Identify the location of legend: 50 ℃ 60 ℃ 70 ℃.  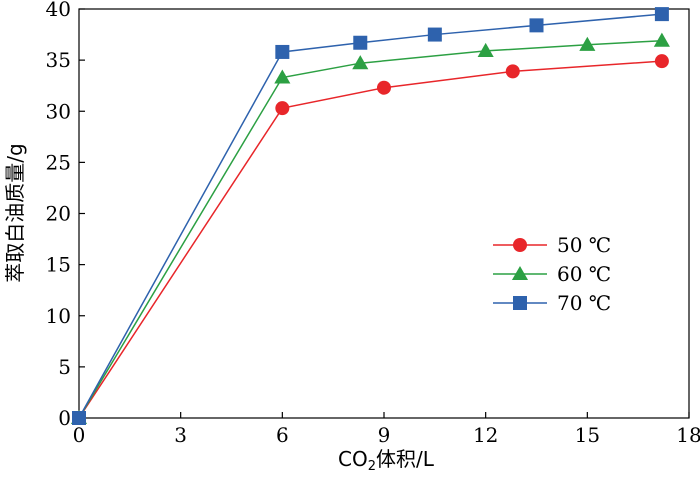
(552, 274).